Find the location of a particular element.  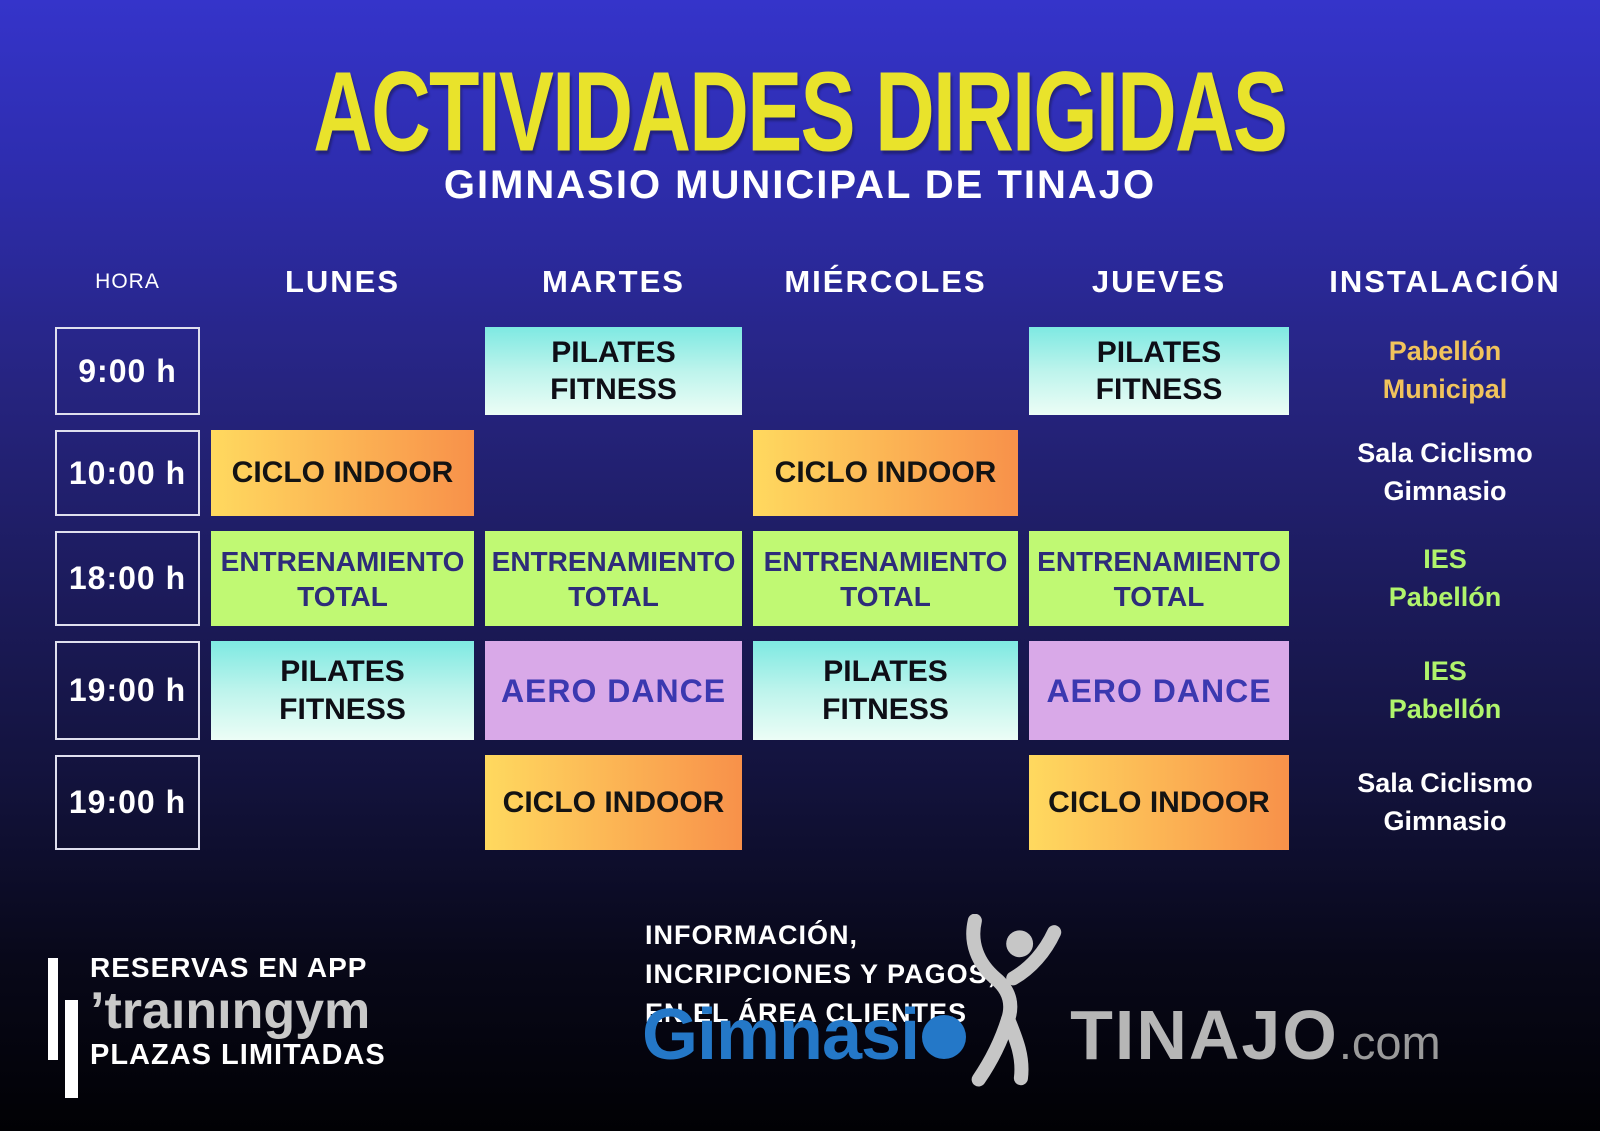

column-header-miercoles: MIÉRCOLES is located at coordinates (885, 281).